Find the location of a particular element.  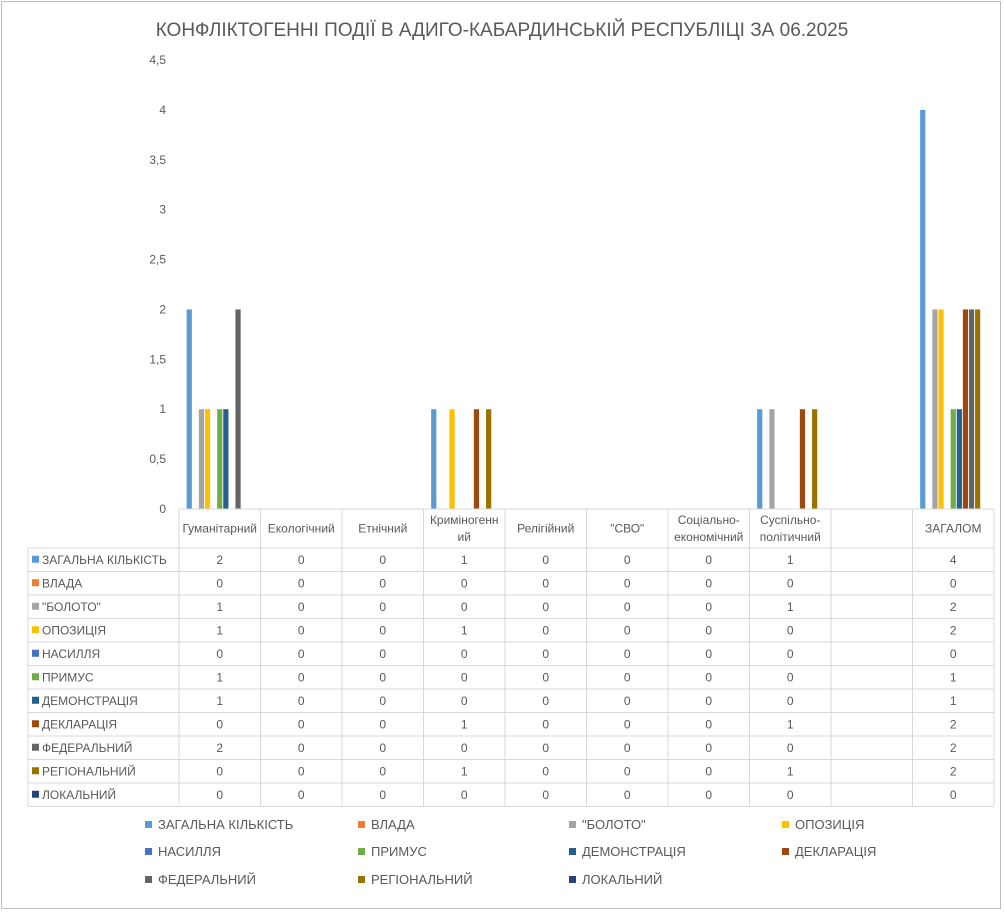

table-series-label: ЛОКАЛЬНИЙ is located at coordinates (79, 794).